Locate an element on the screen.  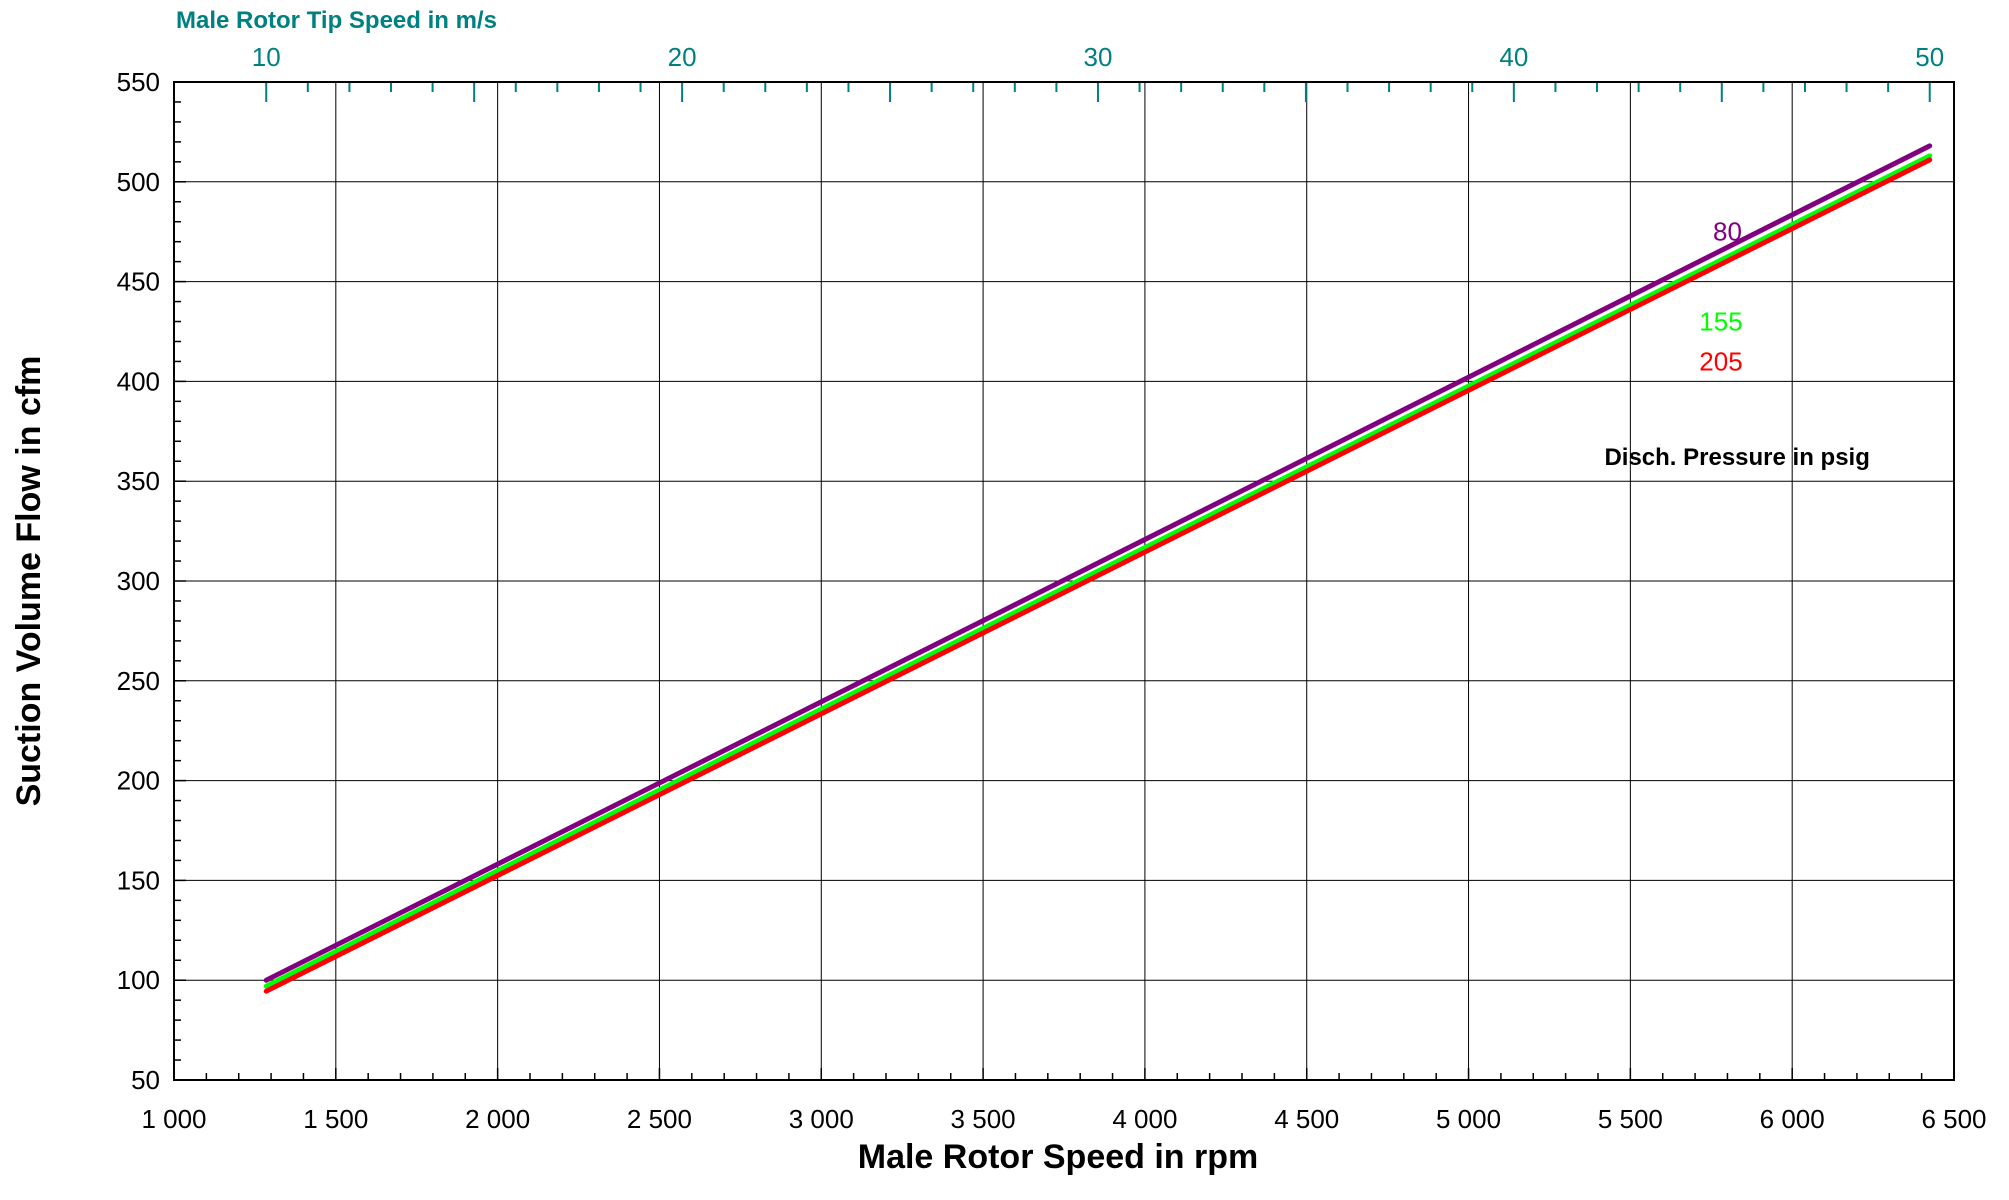
y-tick-label: 550 is located at coordinates (138, 82).